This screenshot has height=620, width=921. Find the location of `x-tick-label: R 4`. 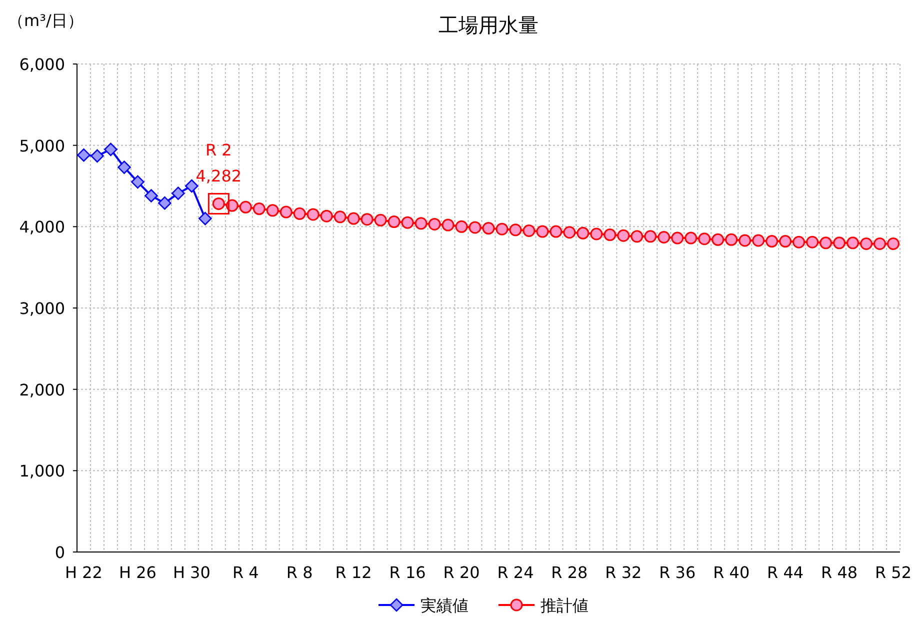

x-tick-label: R 4 is located at coordinates (245, 572).